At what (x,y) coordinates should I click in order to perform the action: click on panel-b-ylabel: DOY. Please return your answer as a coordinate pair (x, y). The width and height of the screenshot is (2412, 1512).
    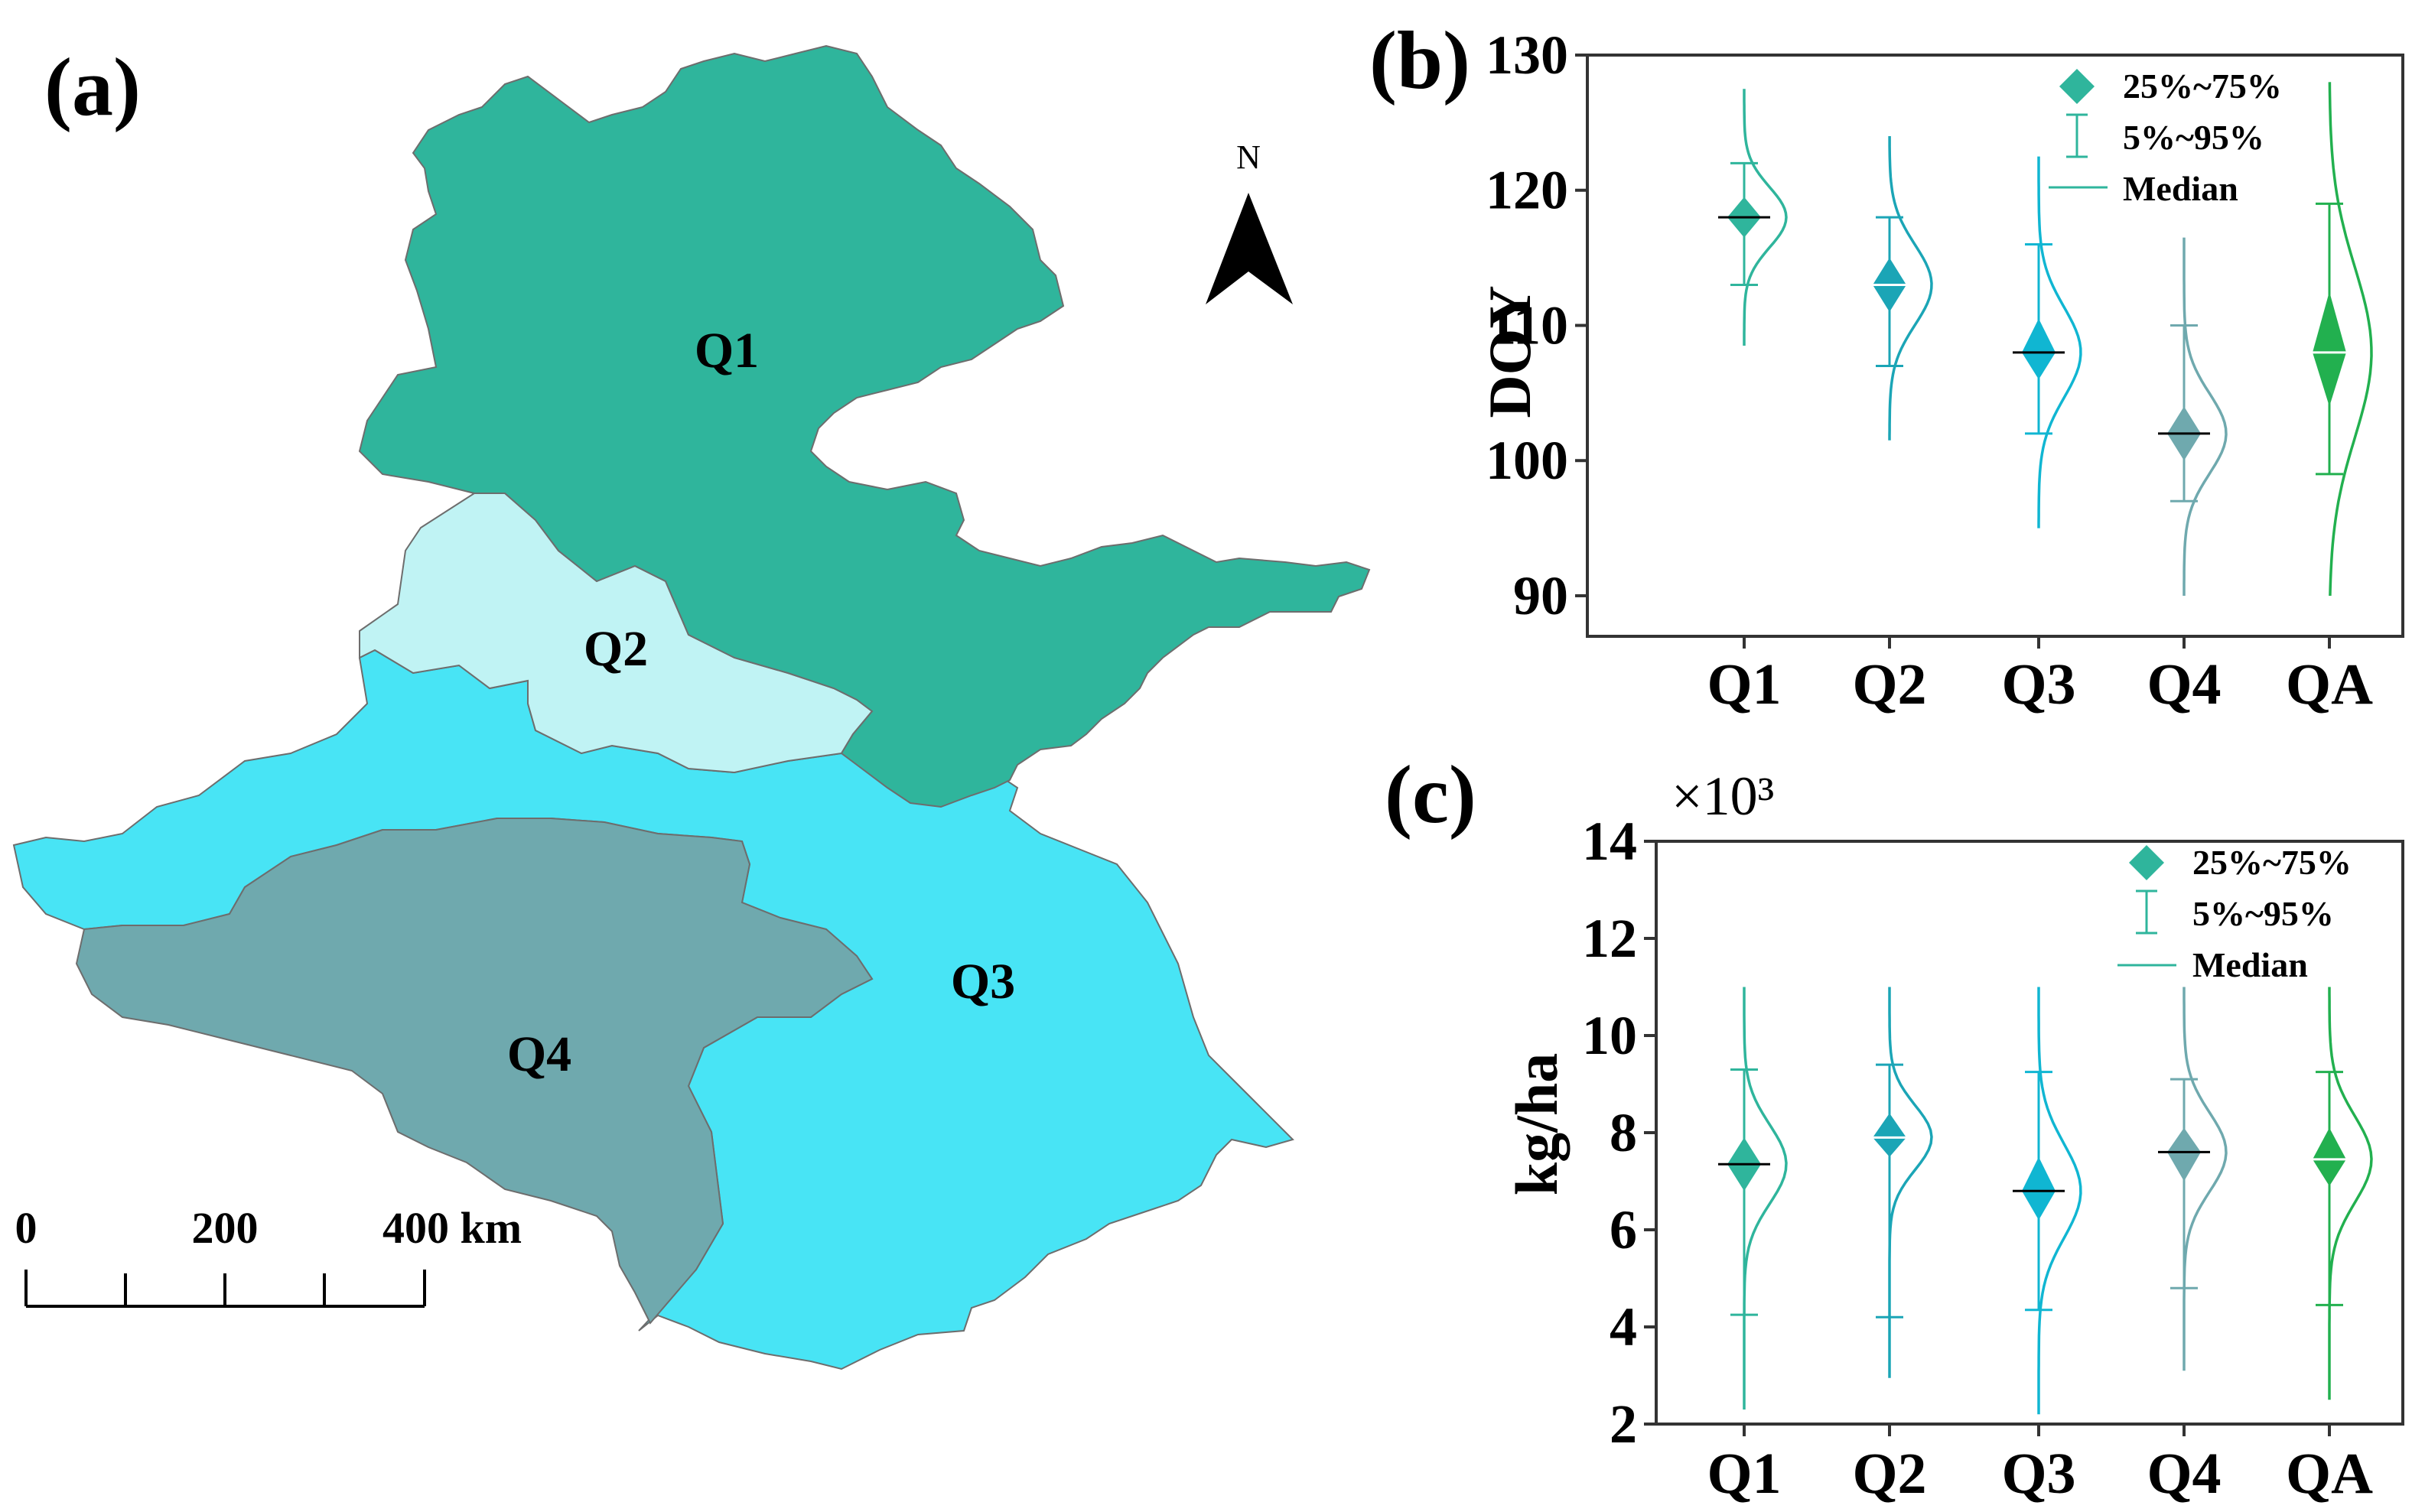
    Looking at the image, I should click on (1509, 352).